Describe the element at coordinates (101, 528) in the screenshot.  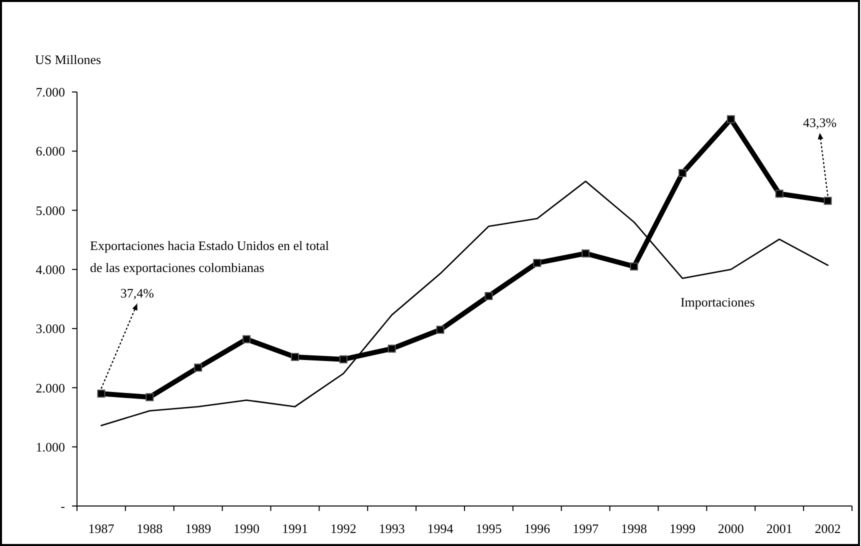
I see `x-tick-label: 1987` at that location.